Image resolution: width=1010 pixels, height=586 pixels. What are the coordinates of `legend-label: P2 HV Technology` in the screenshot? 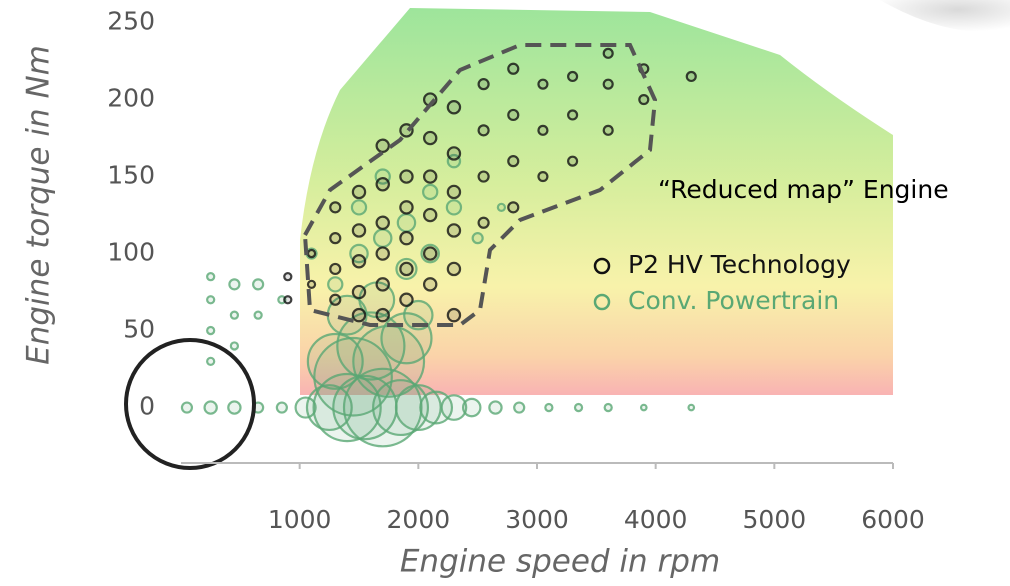 It's located at (739, 264).